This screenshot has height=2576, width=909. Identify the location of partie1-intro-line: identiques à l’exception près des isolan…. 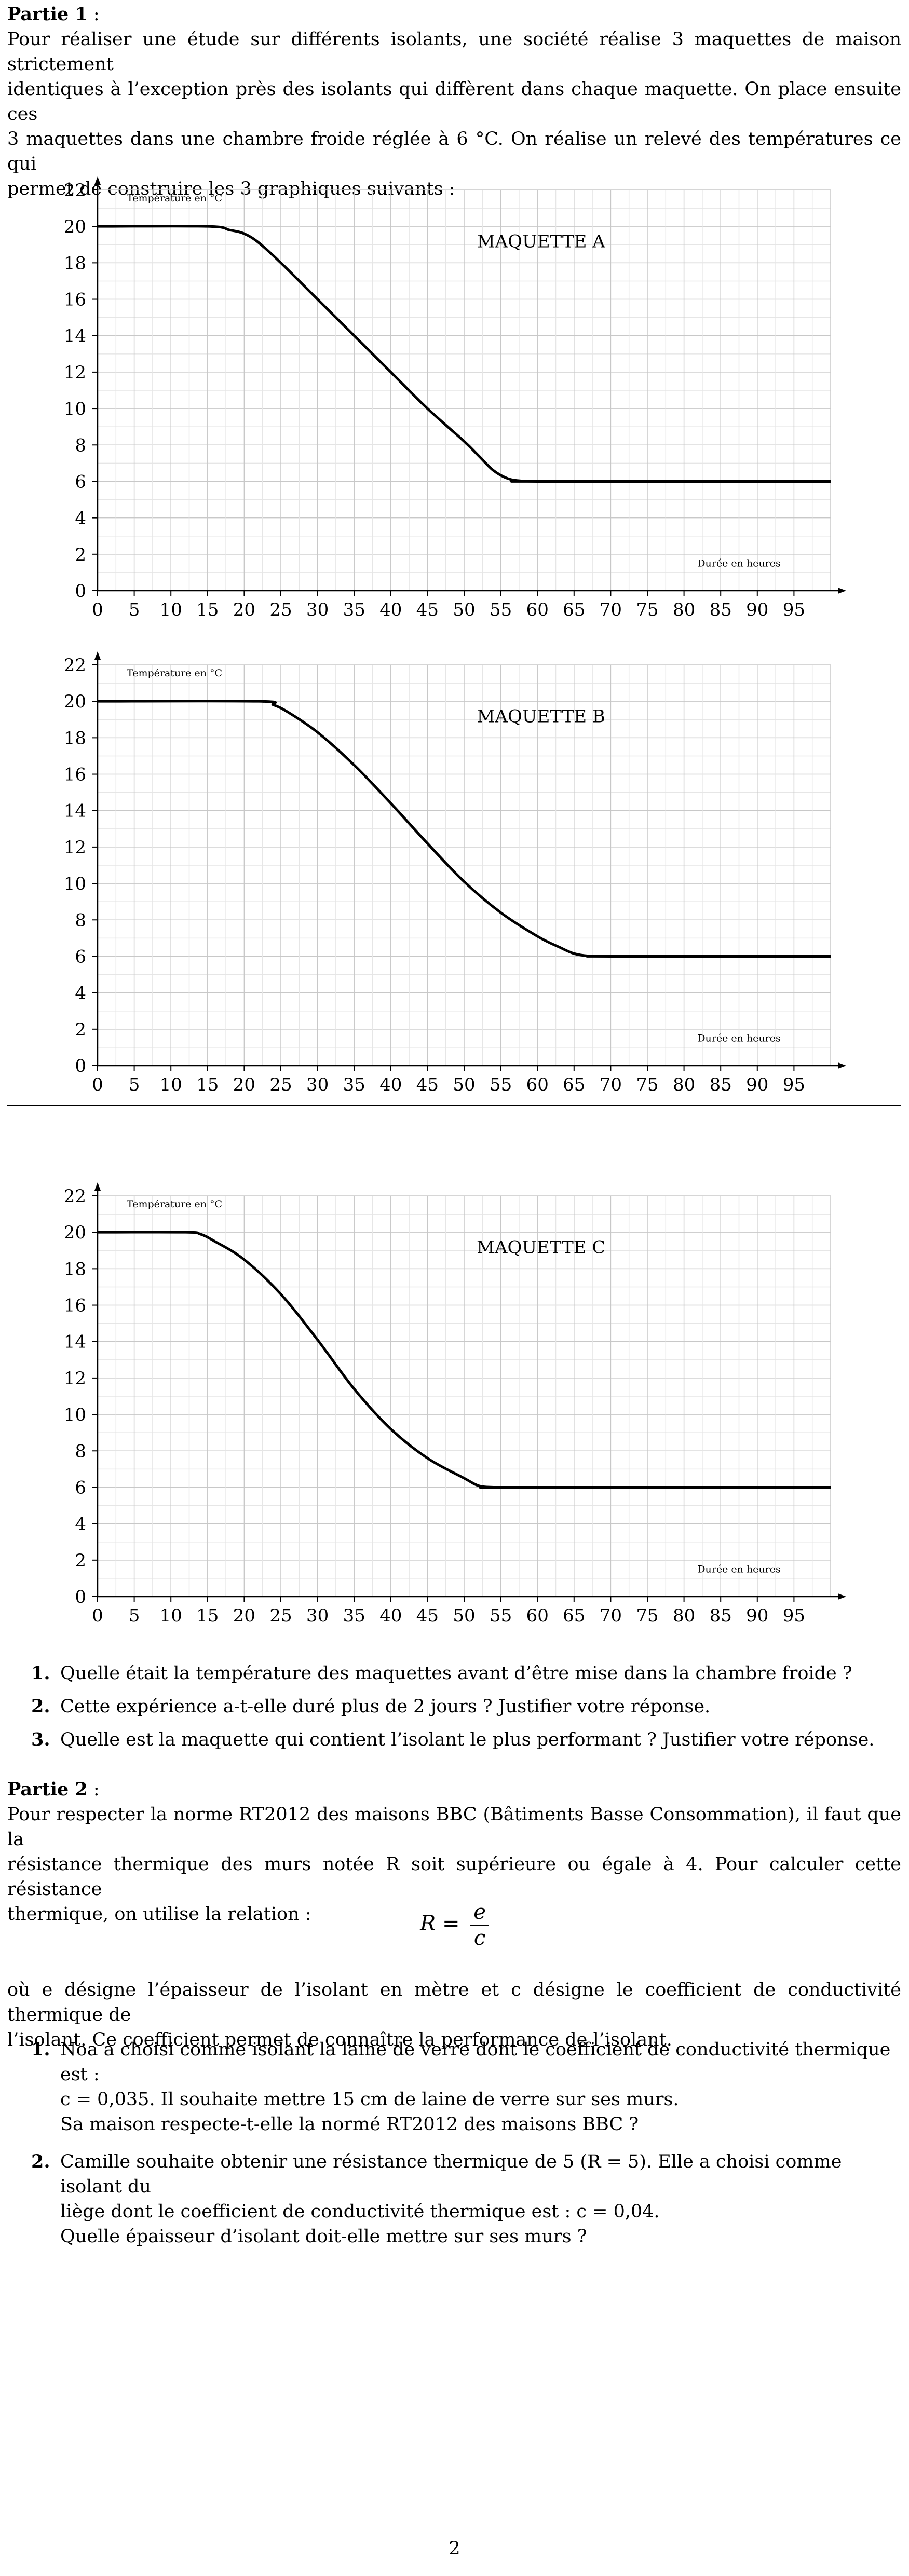
(454, 102).